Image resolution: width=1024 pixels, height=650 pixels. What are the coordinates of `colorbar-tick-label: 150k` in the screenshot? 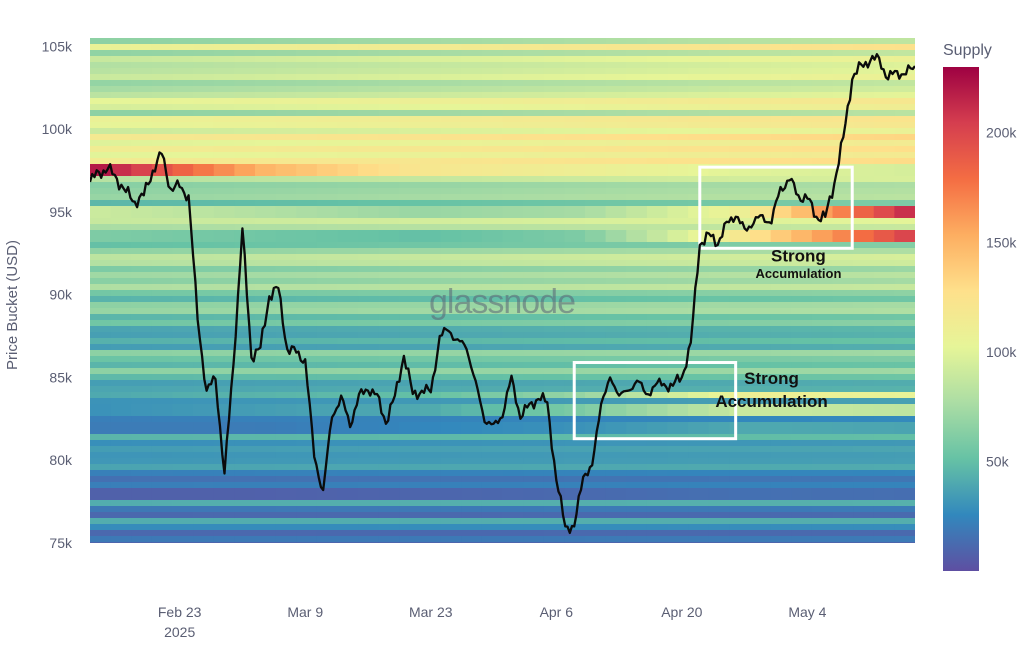 It's located at (1001, 242).